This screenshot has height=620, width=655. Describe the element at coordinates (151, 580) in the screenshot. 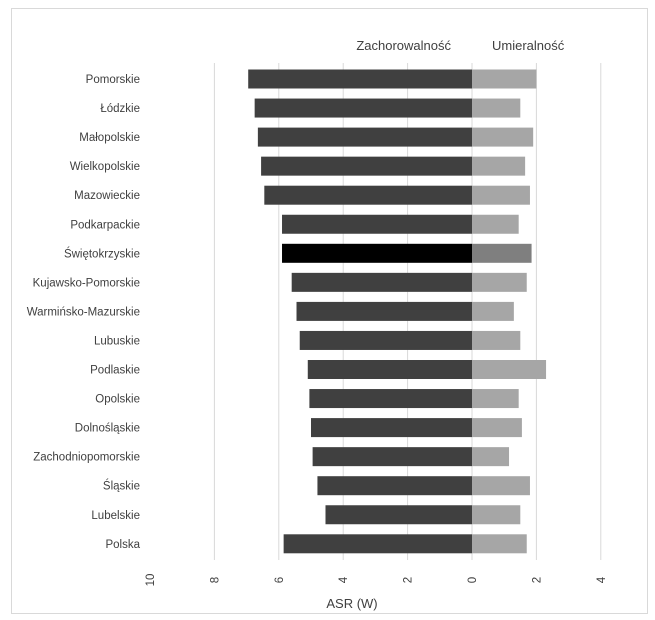

I see `x-tick-label: 10` at that location.